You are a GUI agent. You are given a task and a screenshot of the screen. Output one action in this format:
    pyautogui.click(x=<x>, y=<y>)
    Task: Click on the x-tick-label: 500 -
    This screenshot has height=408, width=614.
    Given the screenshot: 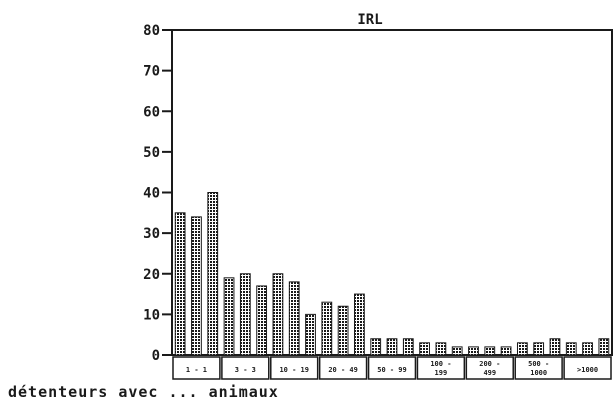 What is the action you would take?
    pyautogui.click(x=538, y=364)
    